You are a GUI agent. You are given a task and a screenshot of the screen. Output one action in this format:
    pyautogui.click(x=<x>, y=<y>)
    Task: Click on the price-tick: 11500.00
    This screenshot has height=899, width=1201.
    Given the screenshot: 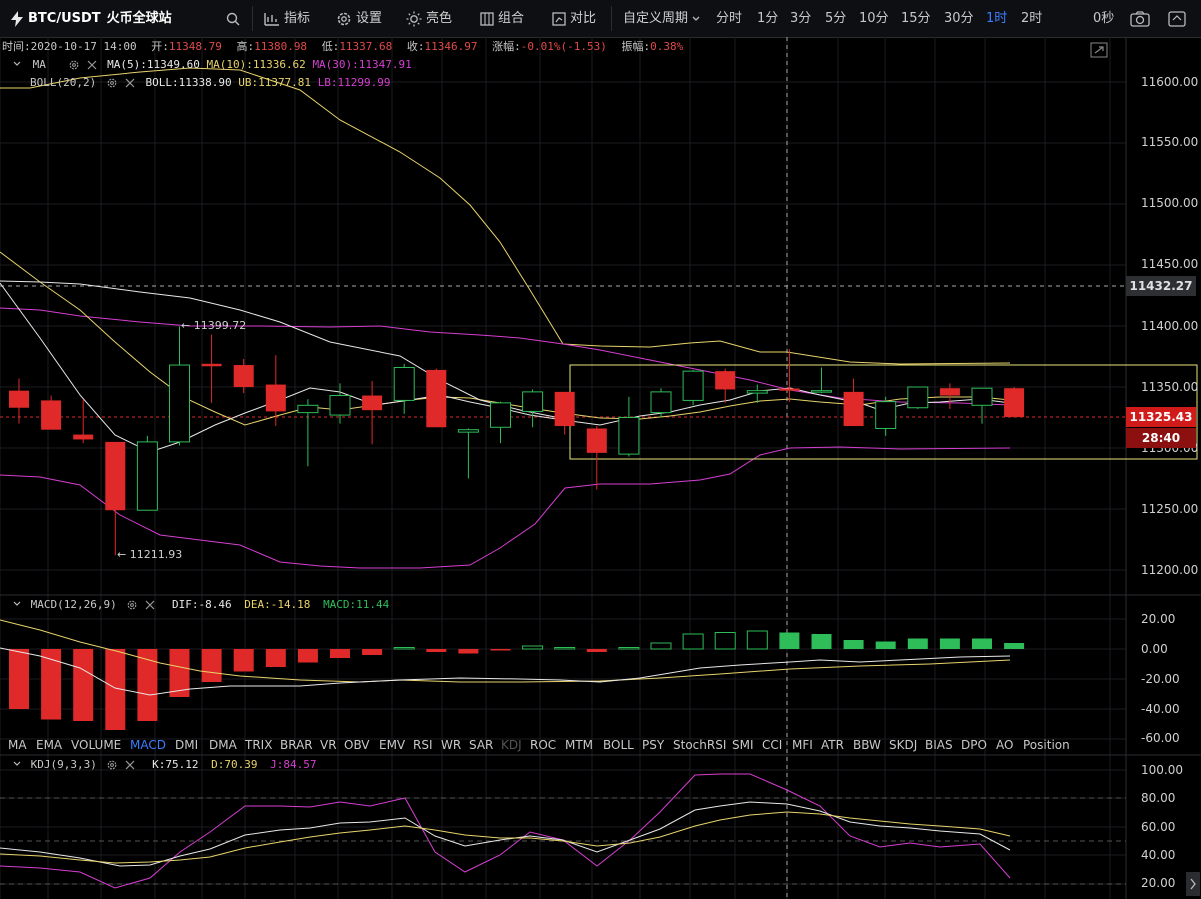 What is the action you would take?
    pyautogui.click(x=1170, y=203)
    